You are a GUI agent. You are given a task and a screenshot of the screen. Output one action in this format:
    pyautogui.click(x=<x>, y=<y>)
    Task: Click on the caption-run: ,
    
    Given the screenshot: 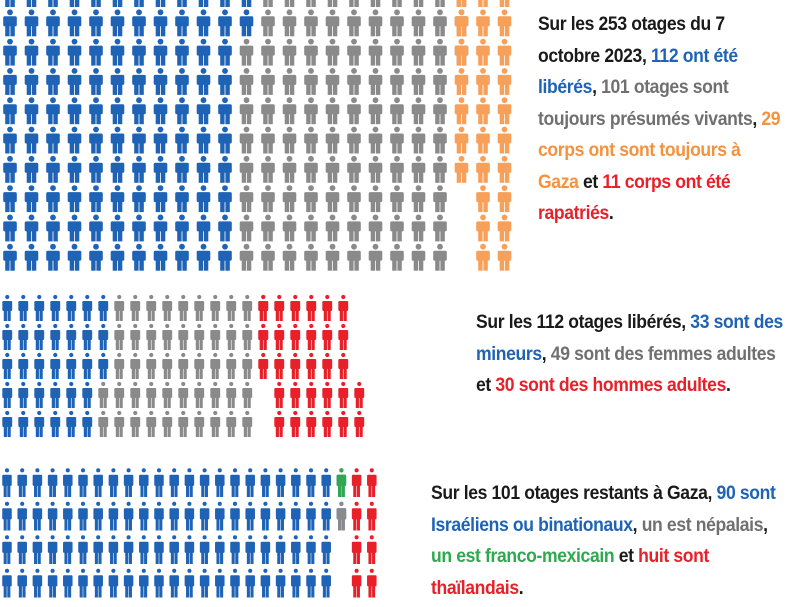 What is the action you would take?
    pyautogui.click(x=546, y=353)
    